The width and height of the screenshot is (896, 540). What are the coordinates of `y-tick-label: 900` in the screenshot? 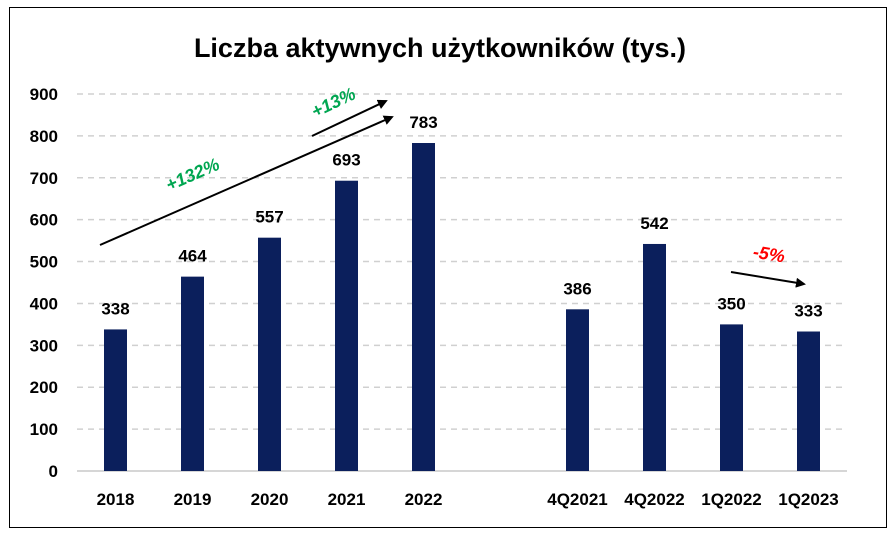 It's located at (44, 94).